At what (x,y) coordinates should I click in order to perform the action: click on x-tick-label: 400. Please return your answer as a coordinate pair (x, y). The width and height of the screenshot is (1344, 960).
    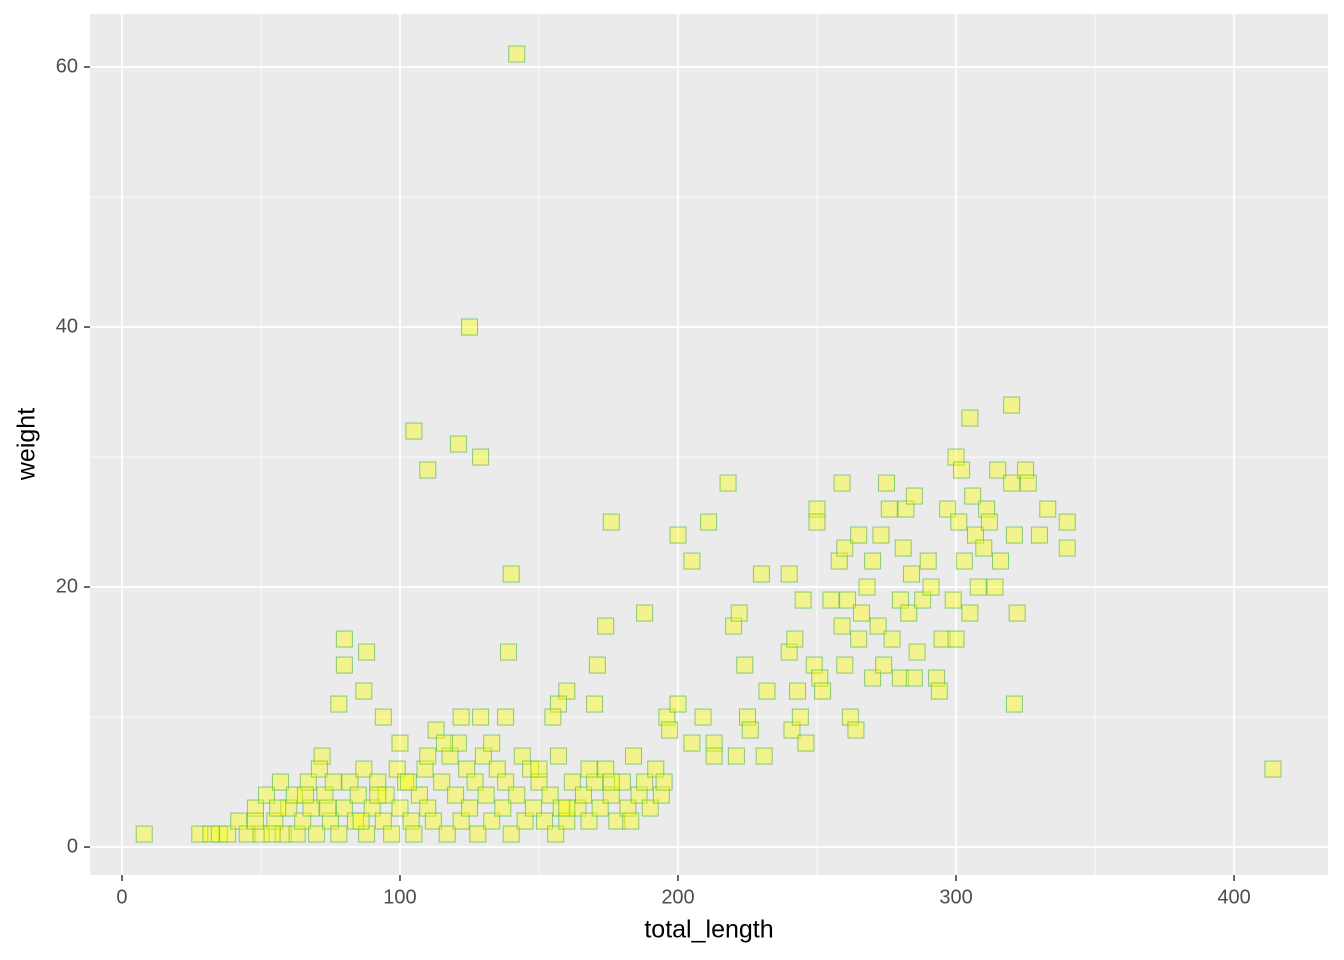
    Looking at the image, I should click on (1233, 897).